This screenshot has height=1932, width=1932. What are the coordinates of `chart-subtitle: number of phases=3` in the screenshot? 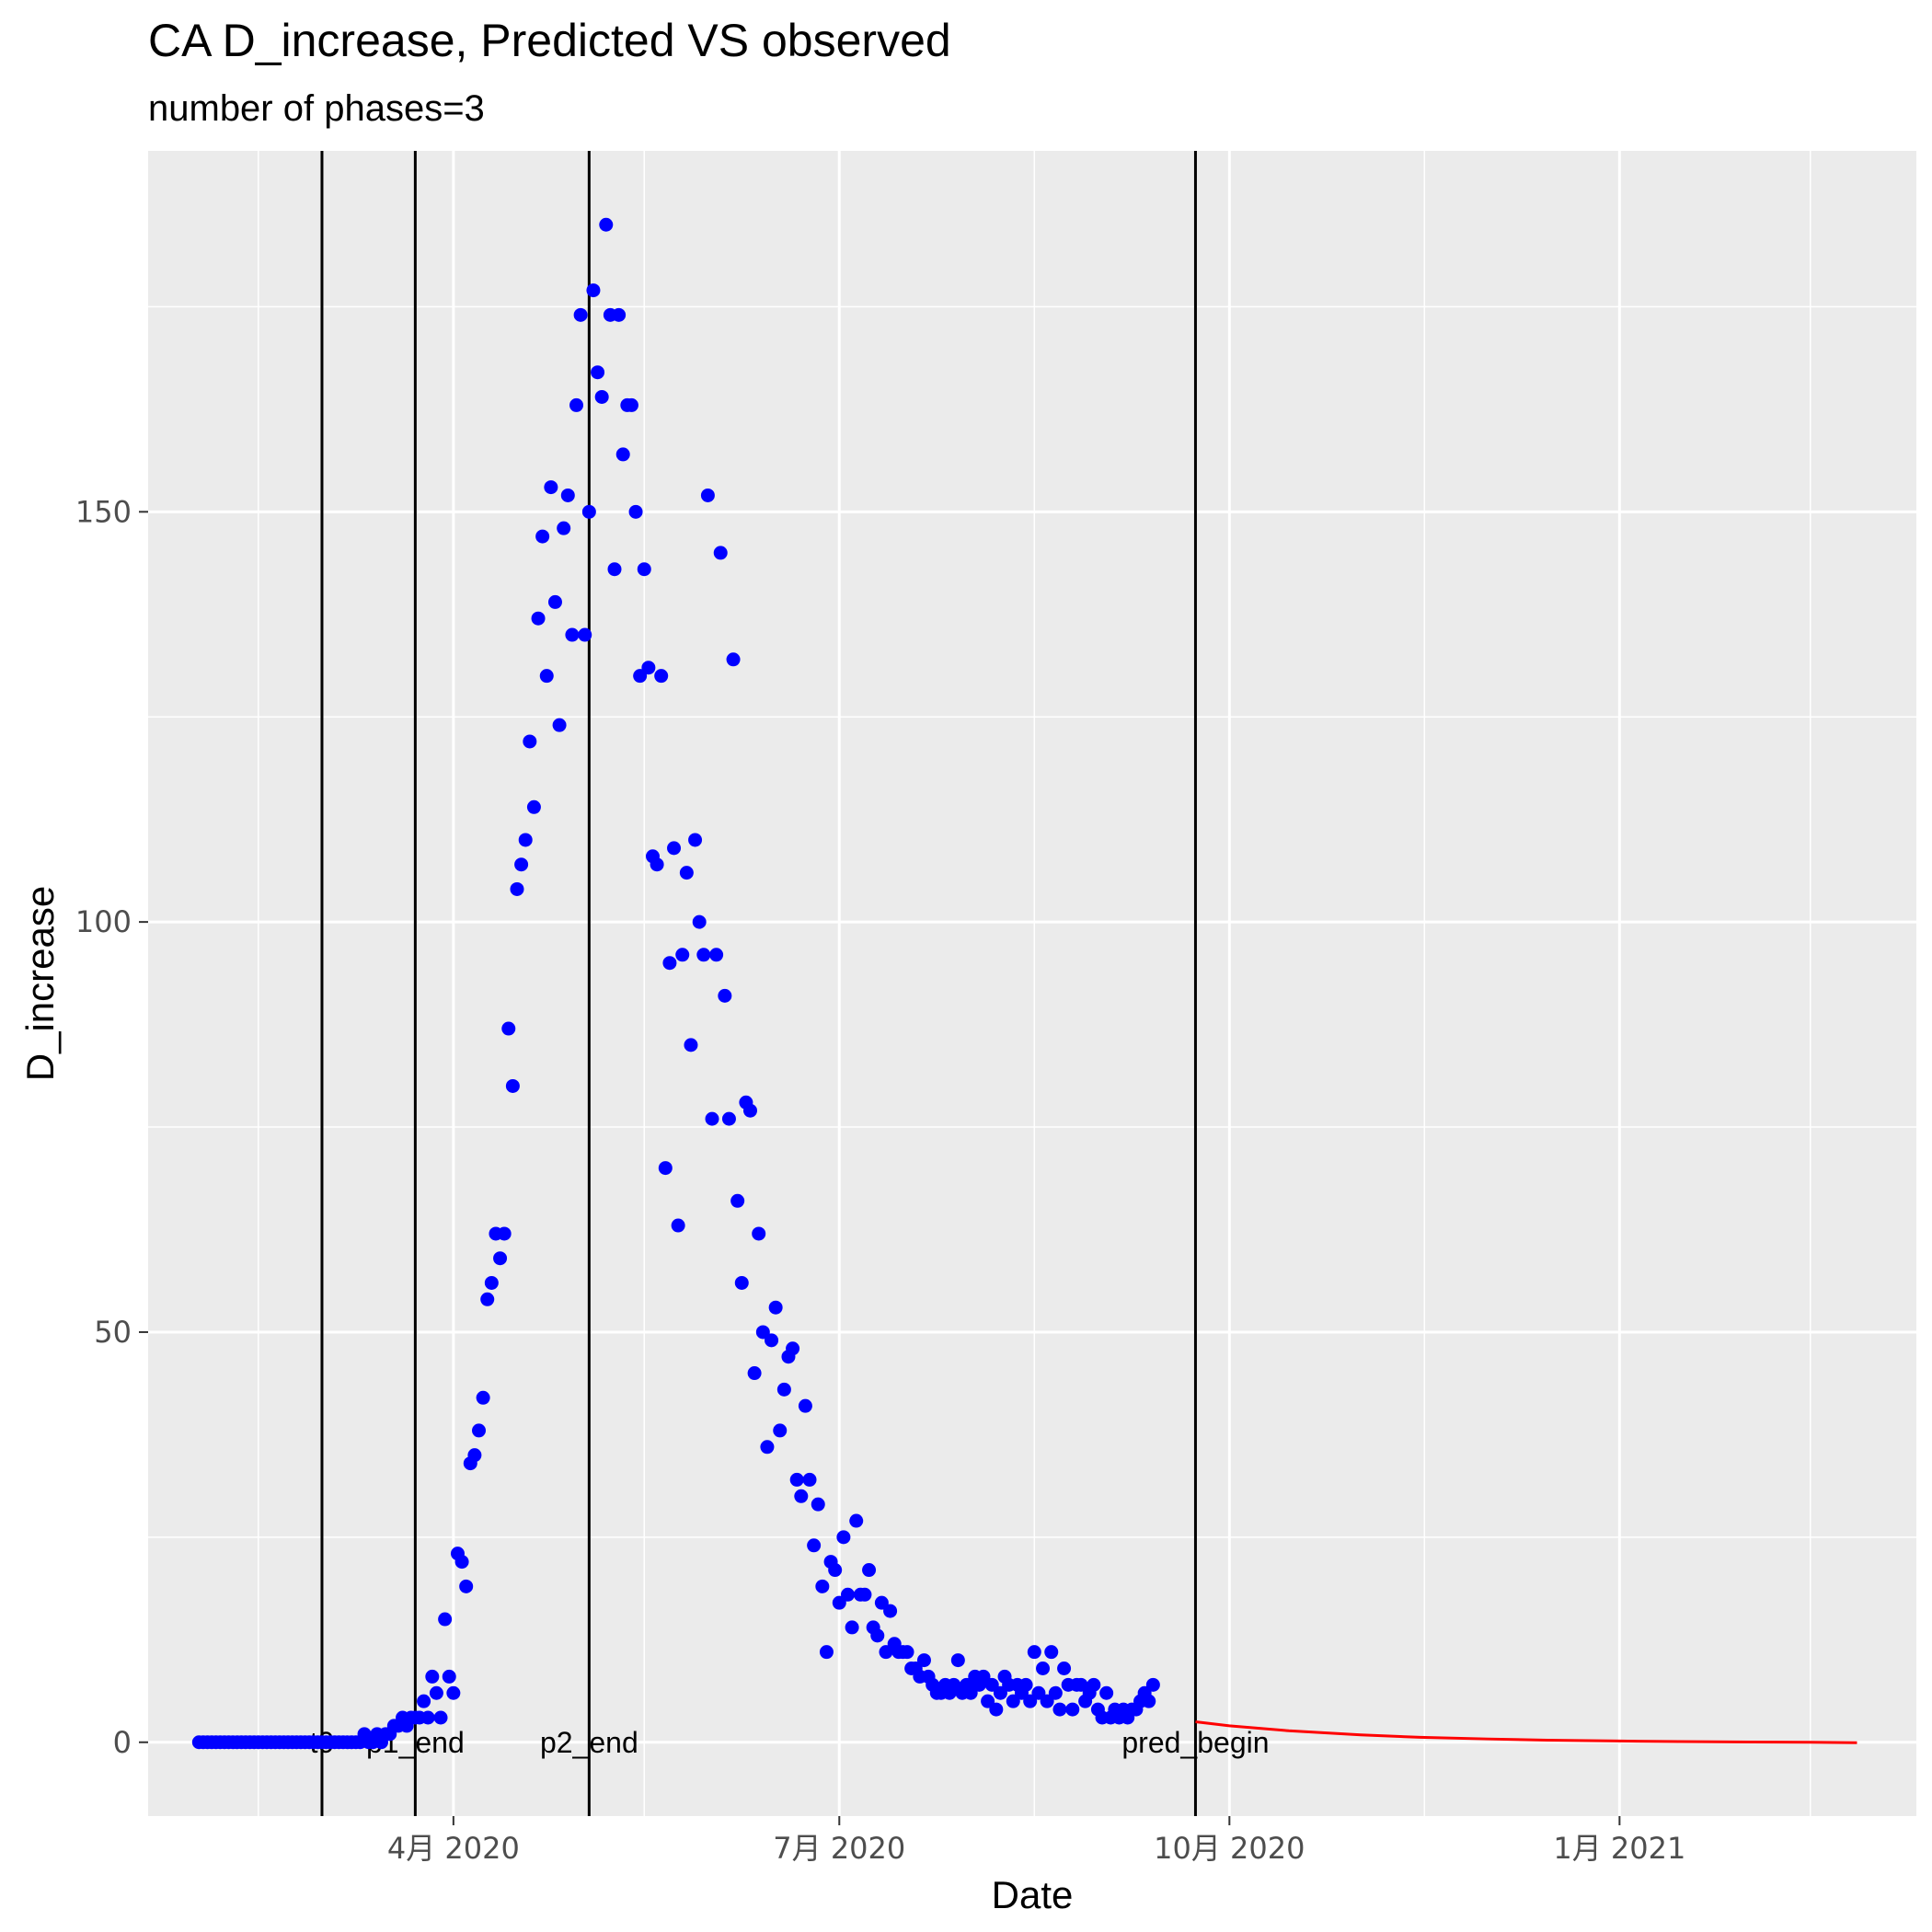 It's located at (316, 108).